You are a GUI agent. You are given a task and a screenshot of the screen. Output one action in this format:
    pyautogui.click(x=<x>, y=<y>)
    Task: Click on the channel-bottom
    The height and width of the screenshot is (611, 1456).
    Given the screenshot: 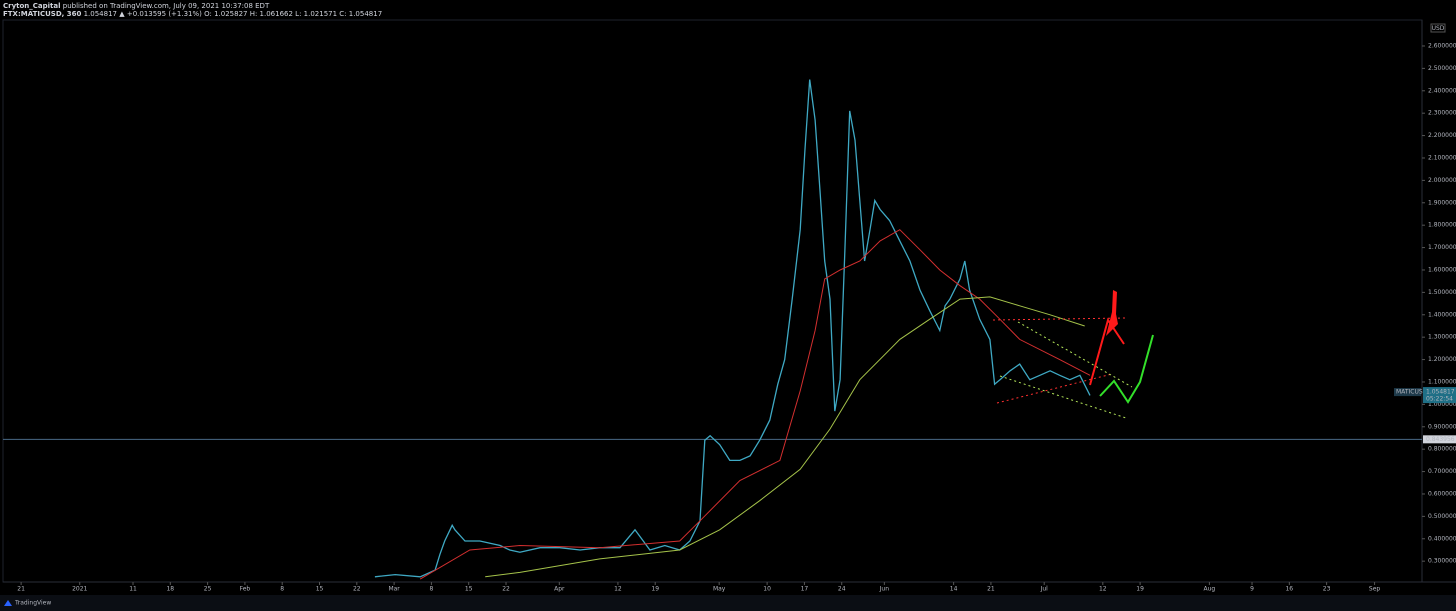 What is the action you would take?
    pyautogui.click(x=1063, y=397)
    